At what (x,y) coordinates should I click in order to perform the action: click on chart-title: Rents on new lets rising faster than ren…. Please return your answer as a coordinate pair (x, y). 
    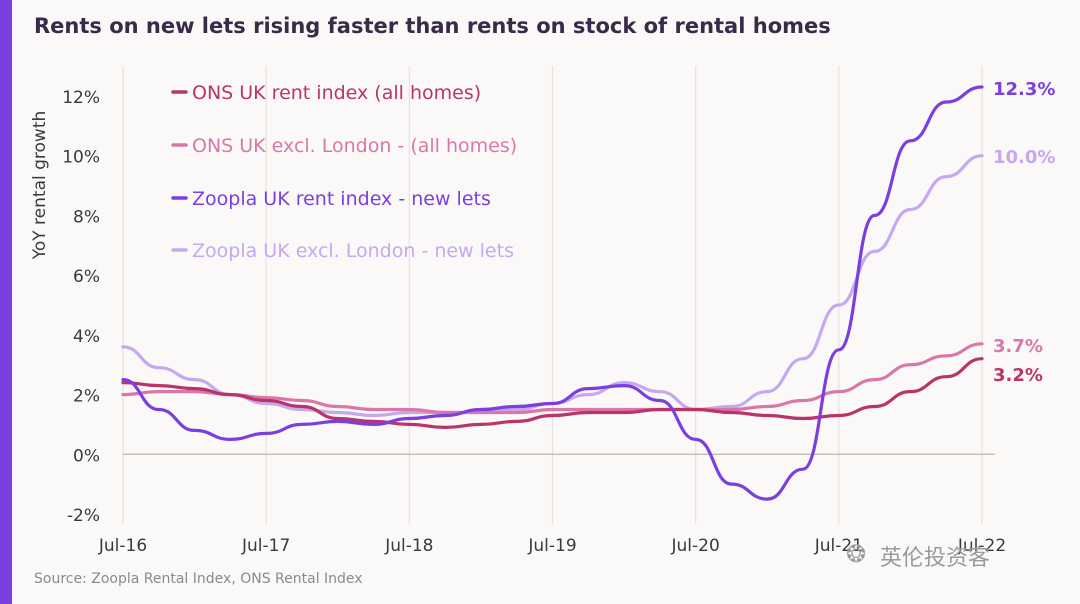
    Looking at the image, I should click on (432, 26).